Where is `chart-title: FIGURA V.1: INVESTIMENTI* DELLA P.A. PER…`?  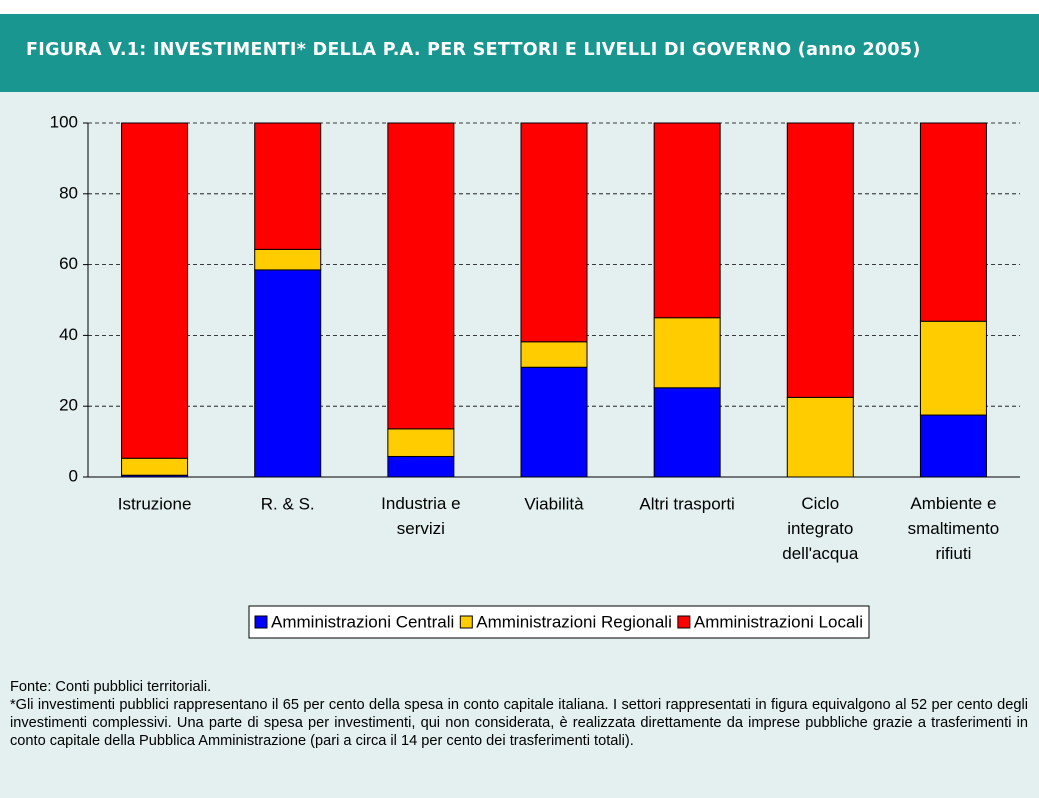 chart-title: FIGURA V.1: INVESTIMENTI* DELLA P.A. PER… is located at coordinates (473, 50).